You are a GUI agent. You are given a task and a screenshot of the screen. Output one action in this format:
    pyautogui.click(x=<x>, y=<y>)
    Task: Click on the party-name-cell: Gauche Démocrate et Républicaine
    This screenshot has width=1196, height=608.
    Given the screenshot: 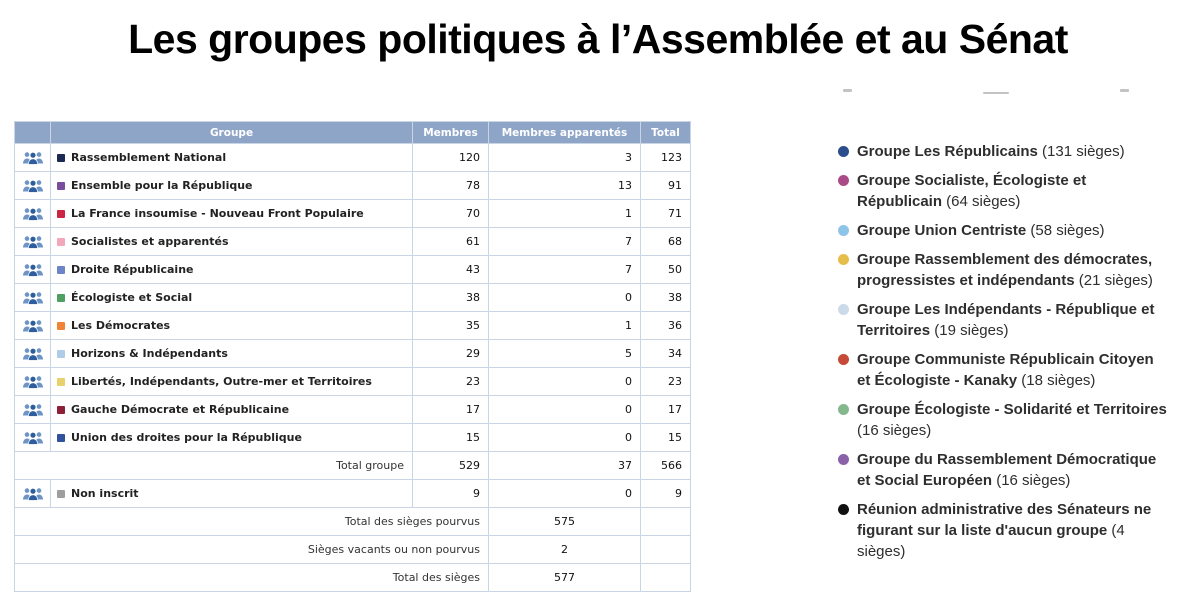 What is the action you would take?
    pyautogui.click(x=231, y=409)
    